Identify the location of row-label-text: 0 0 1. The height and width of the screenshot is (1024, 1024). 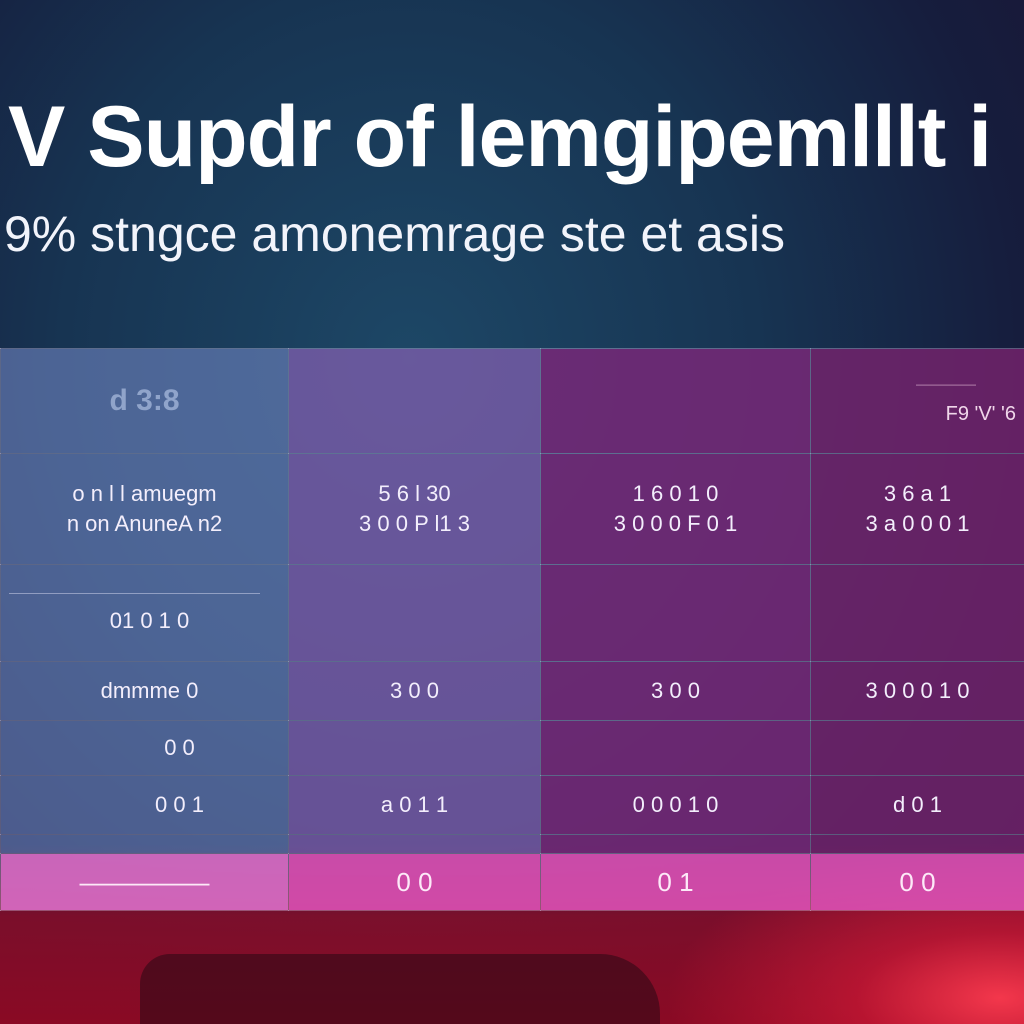
(179, 804).